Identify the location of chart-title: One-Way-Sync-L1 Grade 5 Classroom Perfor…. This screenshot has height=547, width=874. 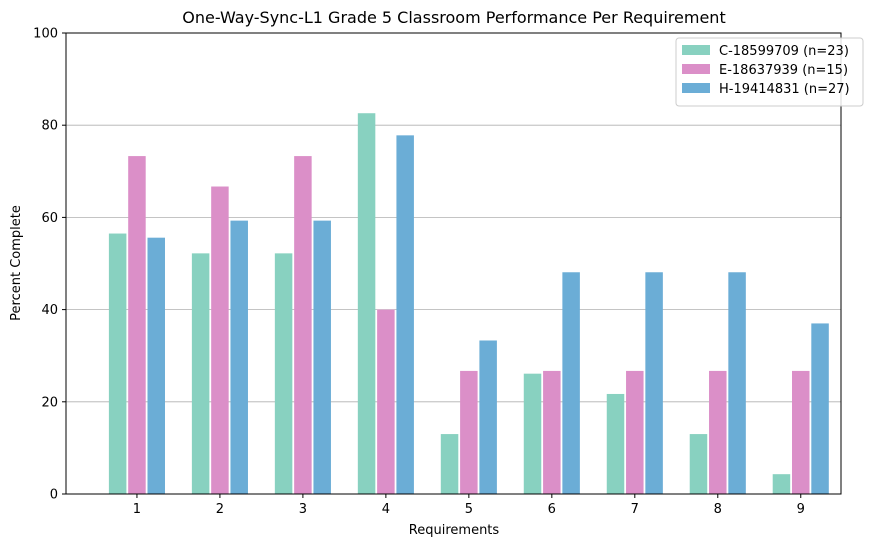
(453, 17).